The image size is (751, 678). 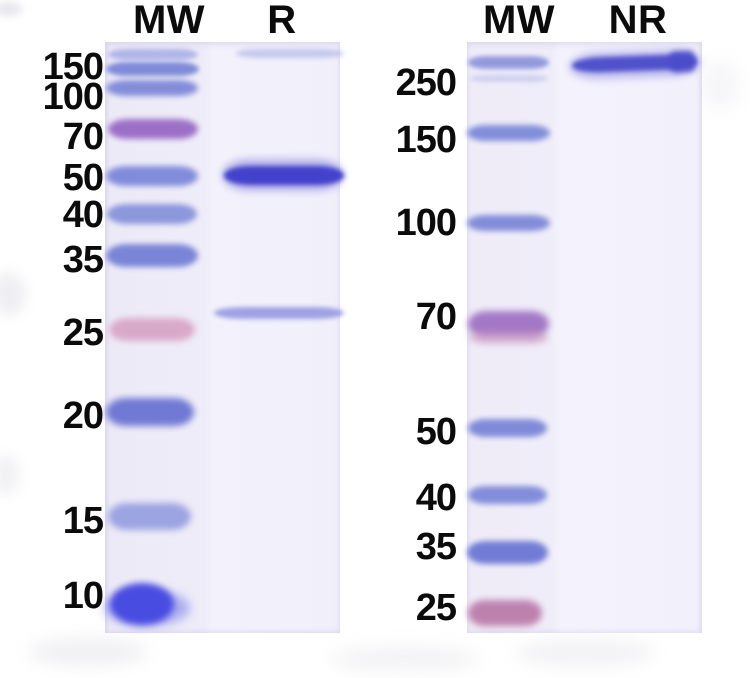 I want to click on lane-header-mw-reduced: MW, so click(x=169, y=21).